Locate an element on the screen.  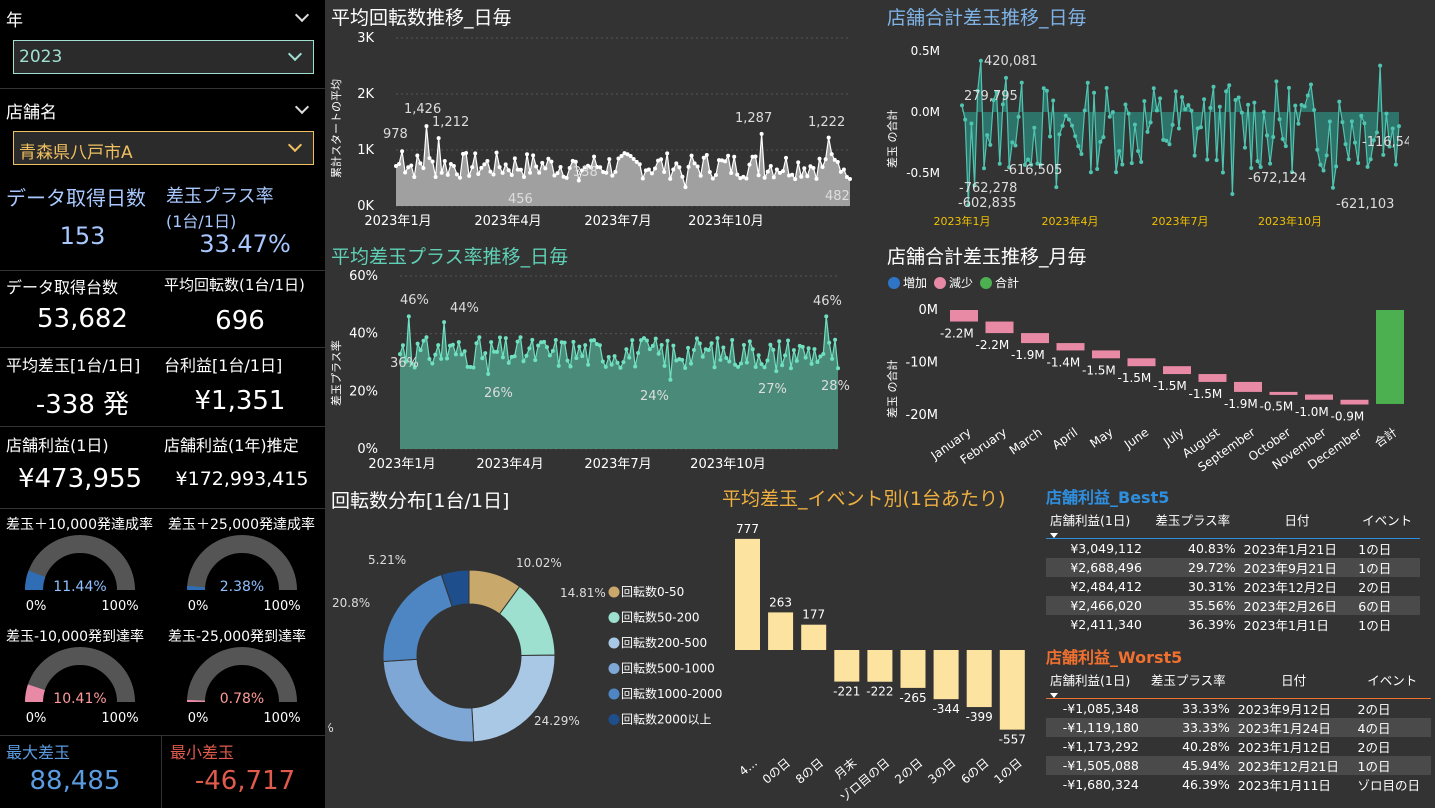
table-row: ¥2,466,020 35.56% 2023年2月26日 6の日 is located at coordinates (1233, 605).